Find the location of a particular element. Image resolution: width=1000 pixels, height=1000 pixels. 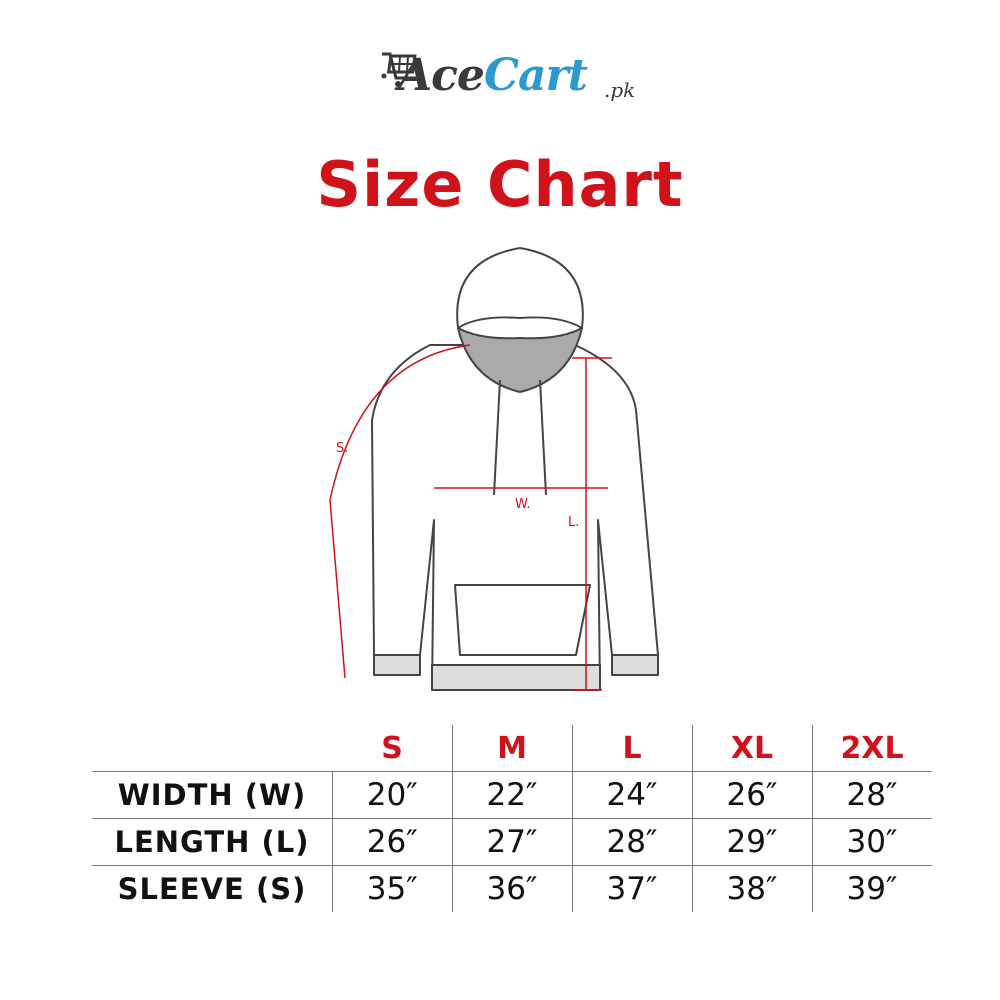

row-label: WIDTH (W) is located at coordinates (212, 795).